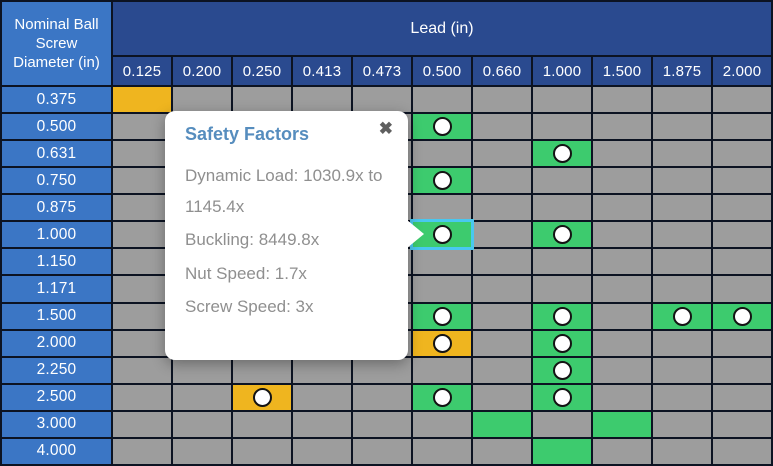  What do you see at coordinates (742, 343) in the screenshot?
I see `grid-cell-d2.000-l2.000` at bounding box center [742, 343].